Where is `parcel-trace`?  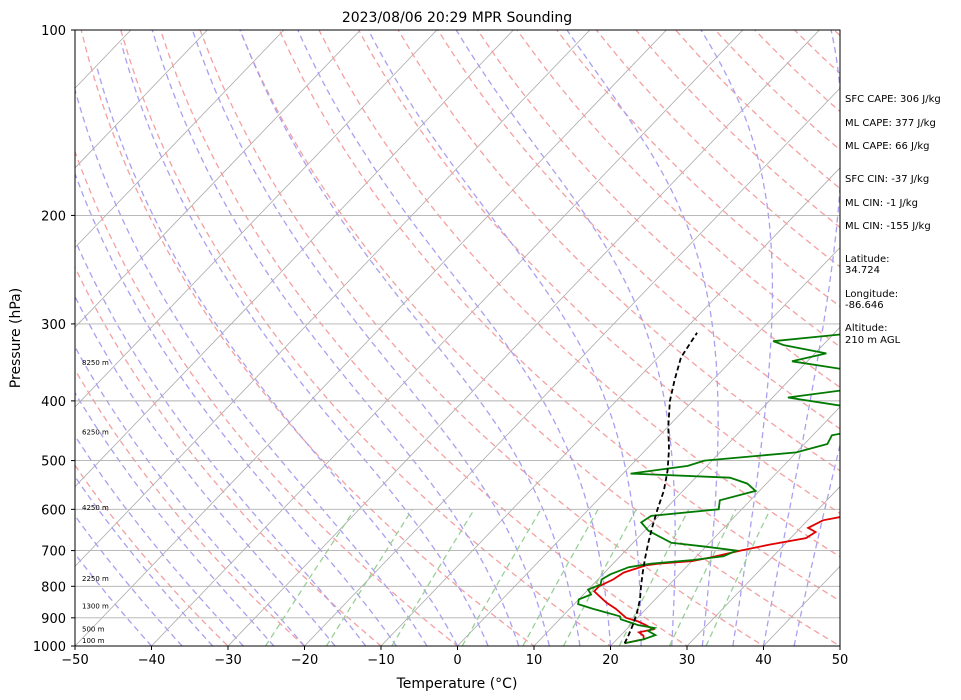
parcel-trace is located at coordinates (660, 488).